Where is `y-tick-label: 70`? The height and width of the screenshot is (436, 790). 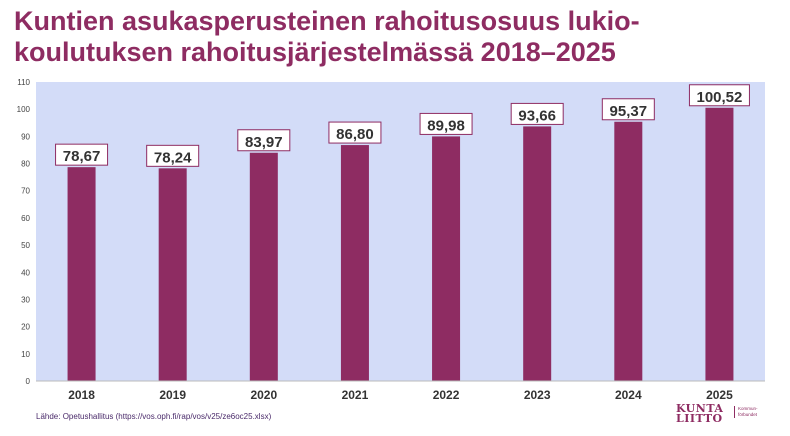 y-tick-label: 70 is located at coordinates (25, 191).